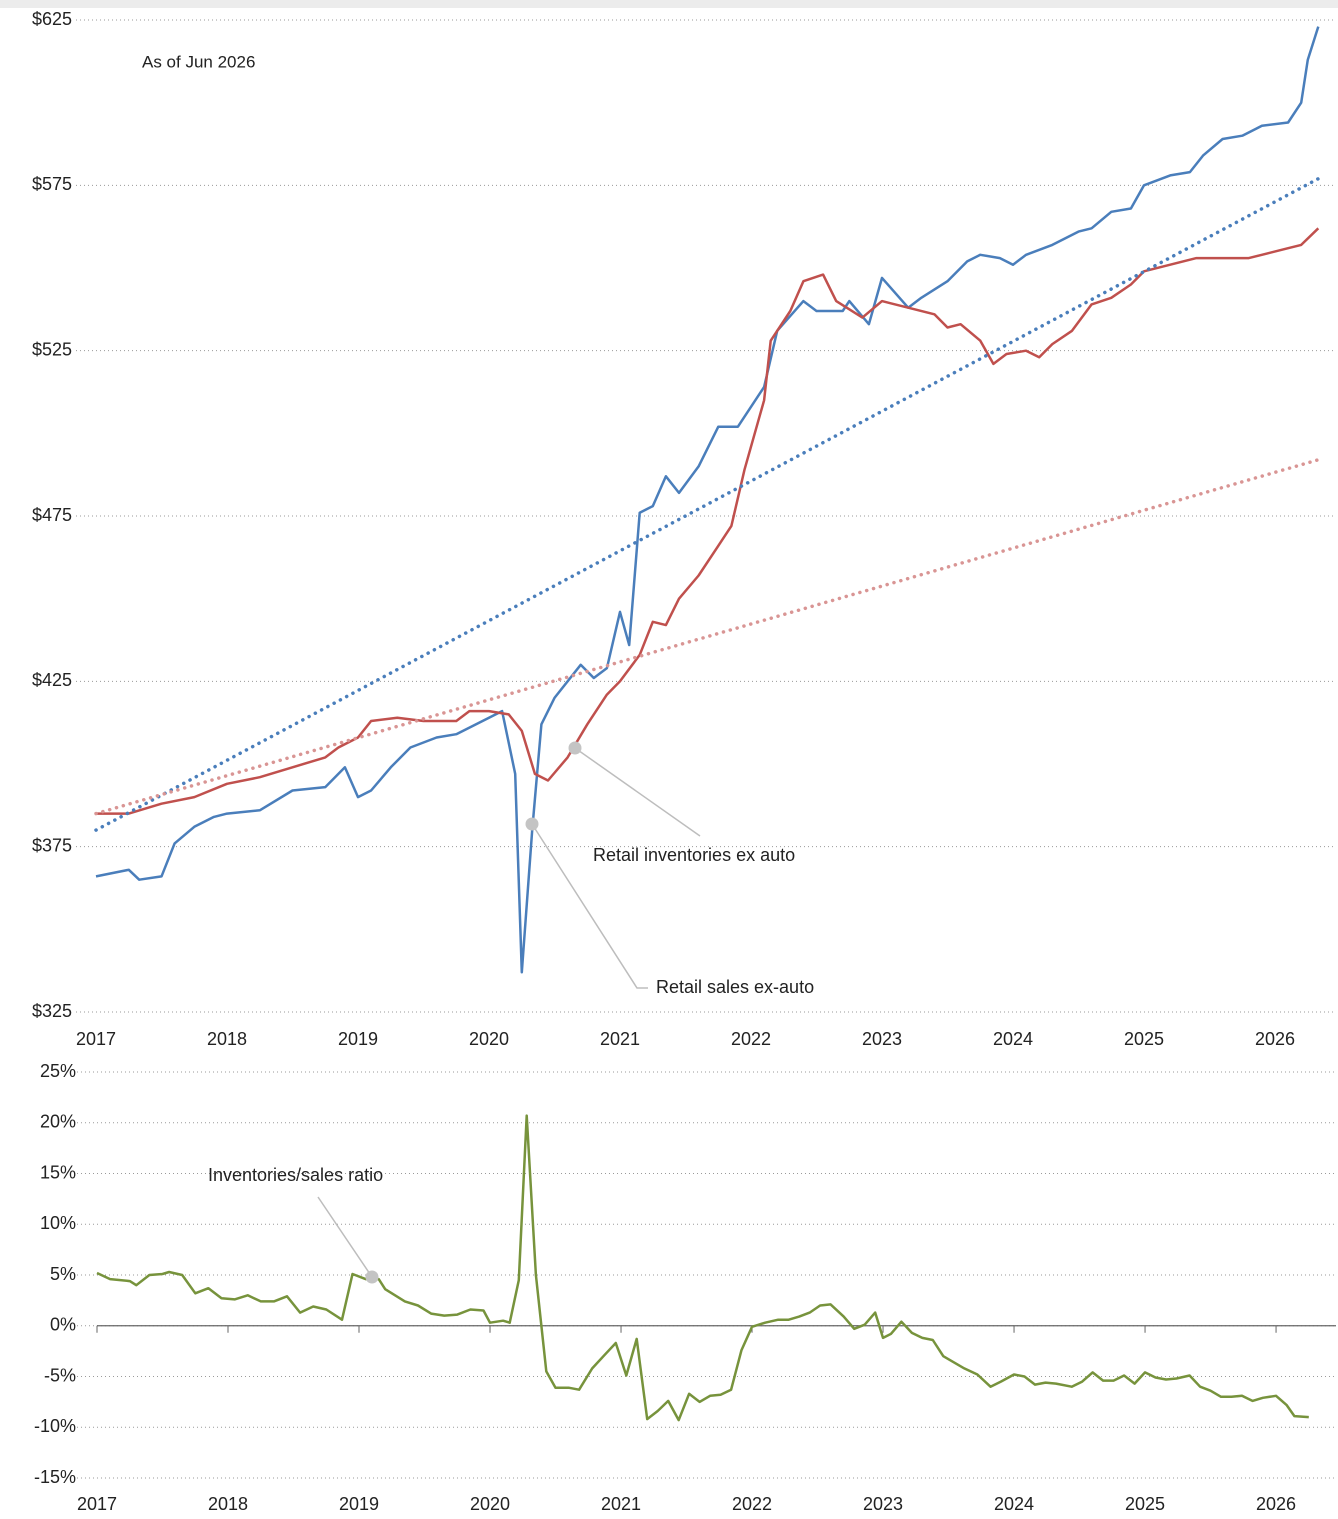 The image size is (1338, 1519). What do you see at coordinates (60, 1375) in the screenshot?
I see `y-tick-label: -5%` at bounding box center [60, 1375].